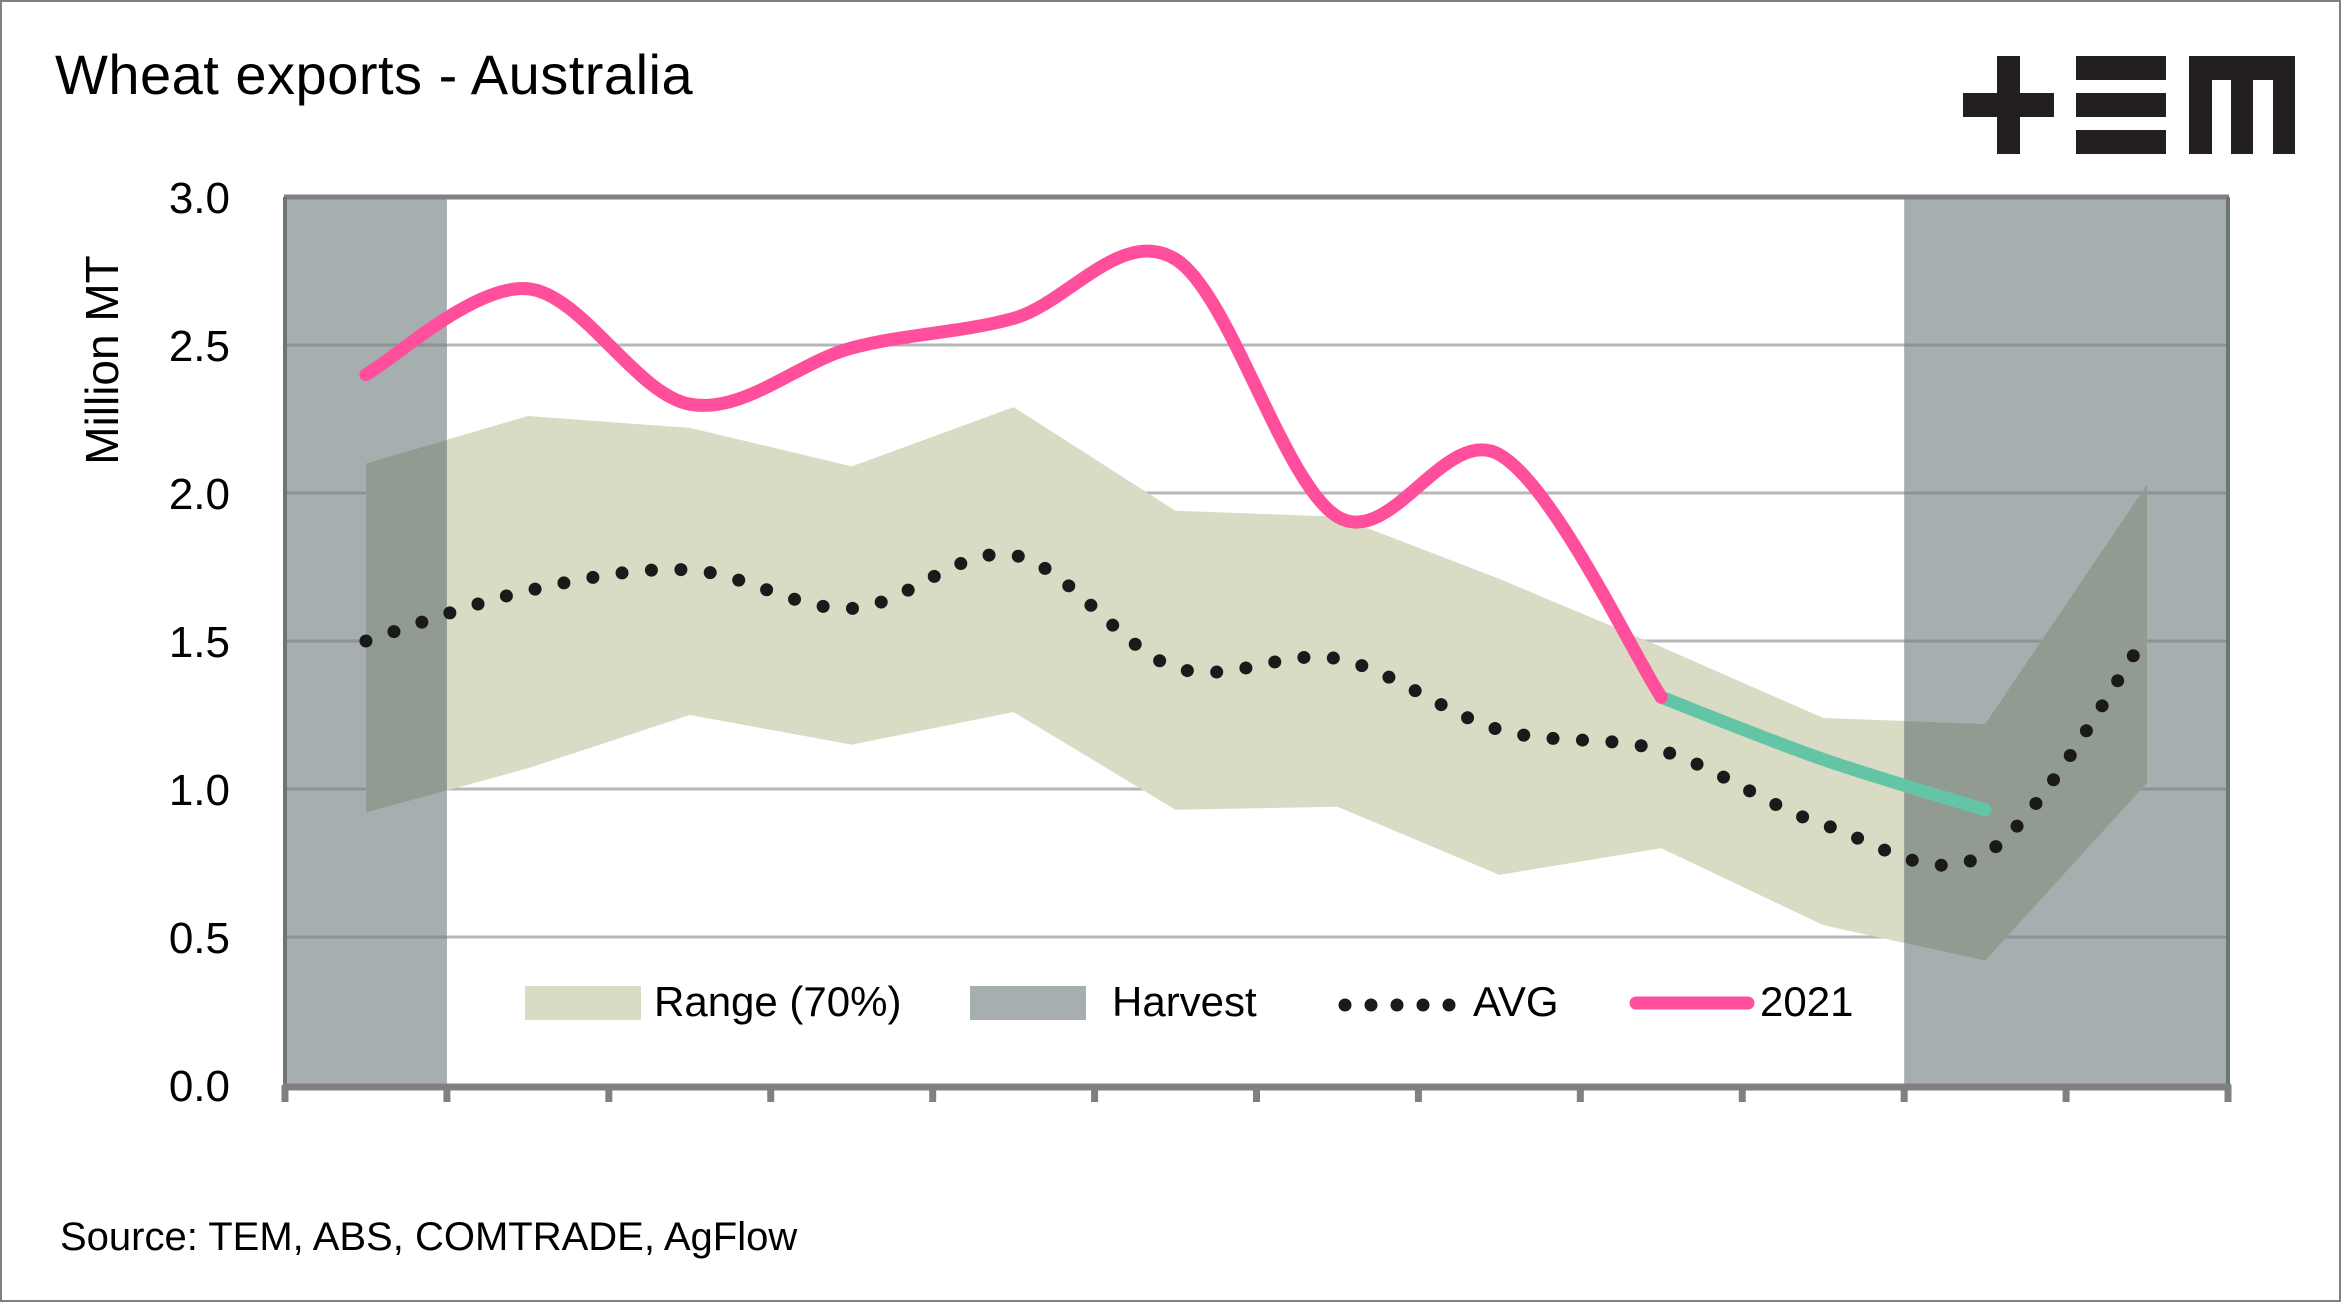 The width and height of the screenshot is (2341, 1302). I want to click on chart-title: Wheat exports - Australia, so click(374, 74).